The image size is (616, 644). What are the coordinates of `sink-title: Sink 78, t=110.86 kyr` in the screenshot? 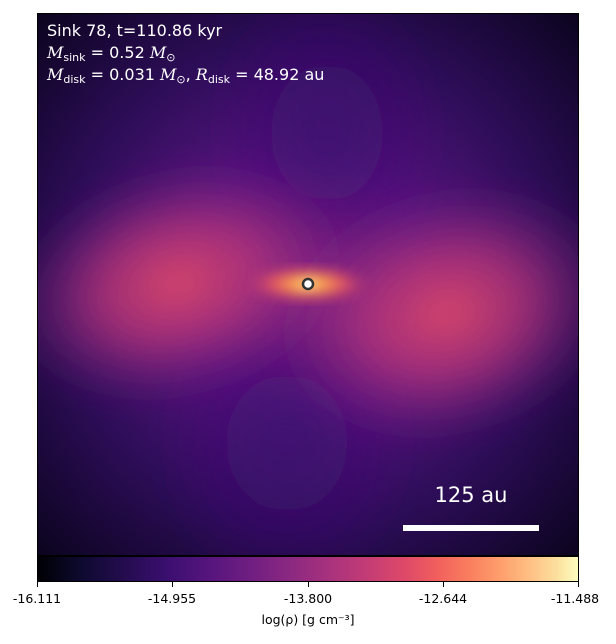 It's located at (135, 30).